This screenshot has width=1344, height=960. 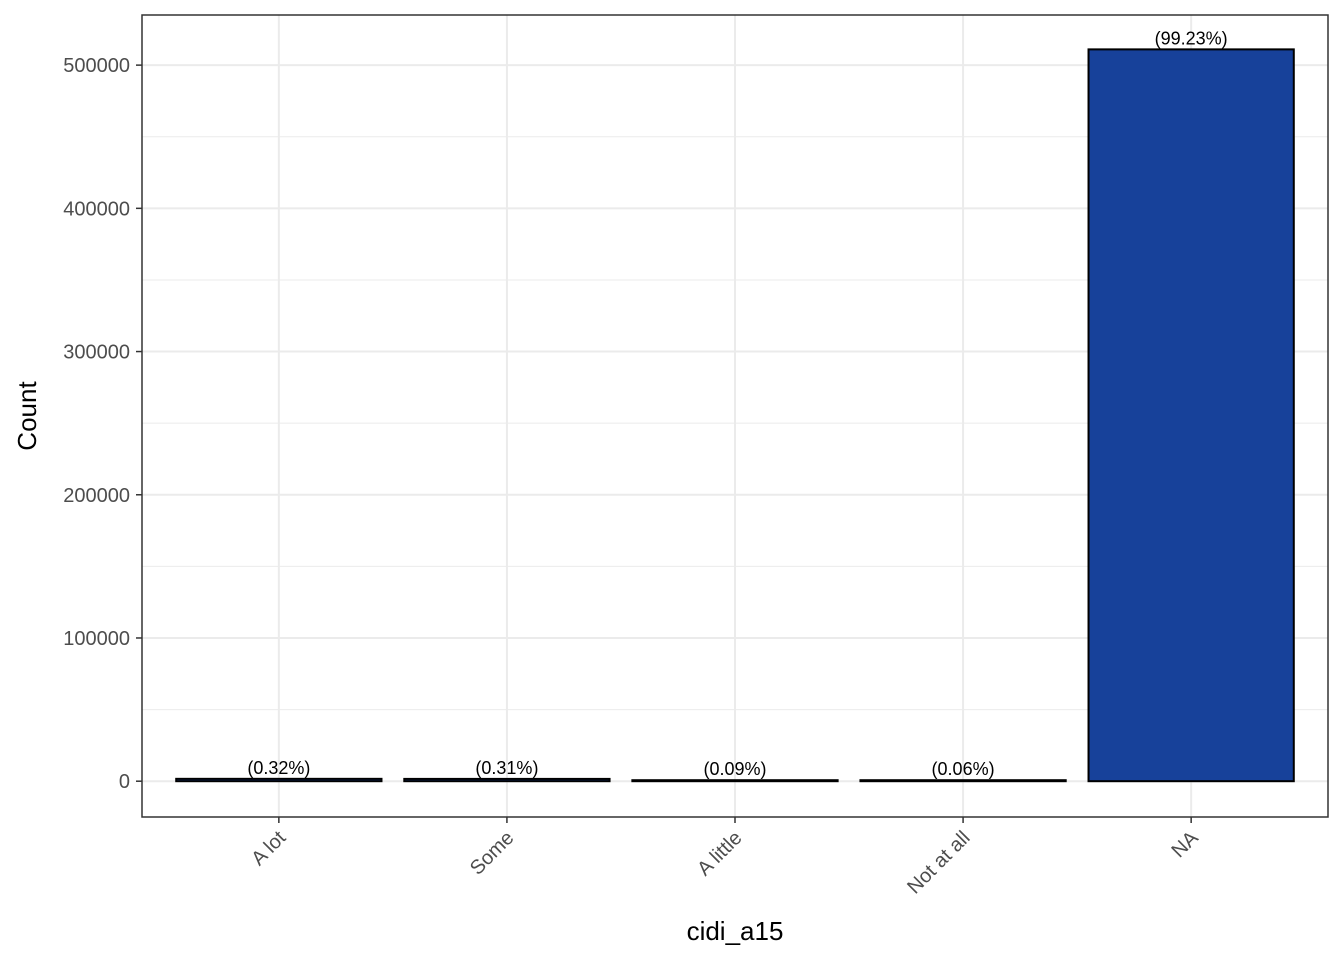 I want to click on bar-na, so click(x=1191, y=415).